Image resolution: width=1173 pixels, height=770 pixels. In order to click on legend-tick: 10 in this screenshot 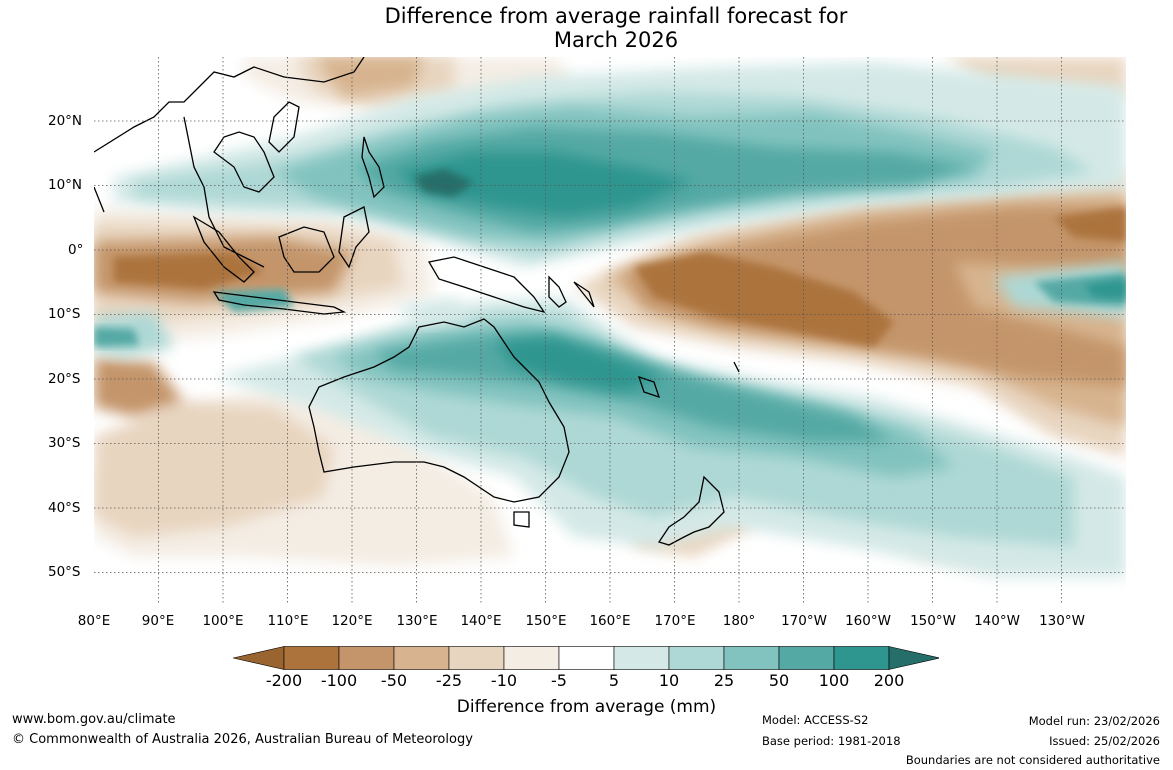, I will do `click(669, 680)`.